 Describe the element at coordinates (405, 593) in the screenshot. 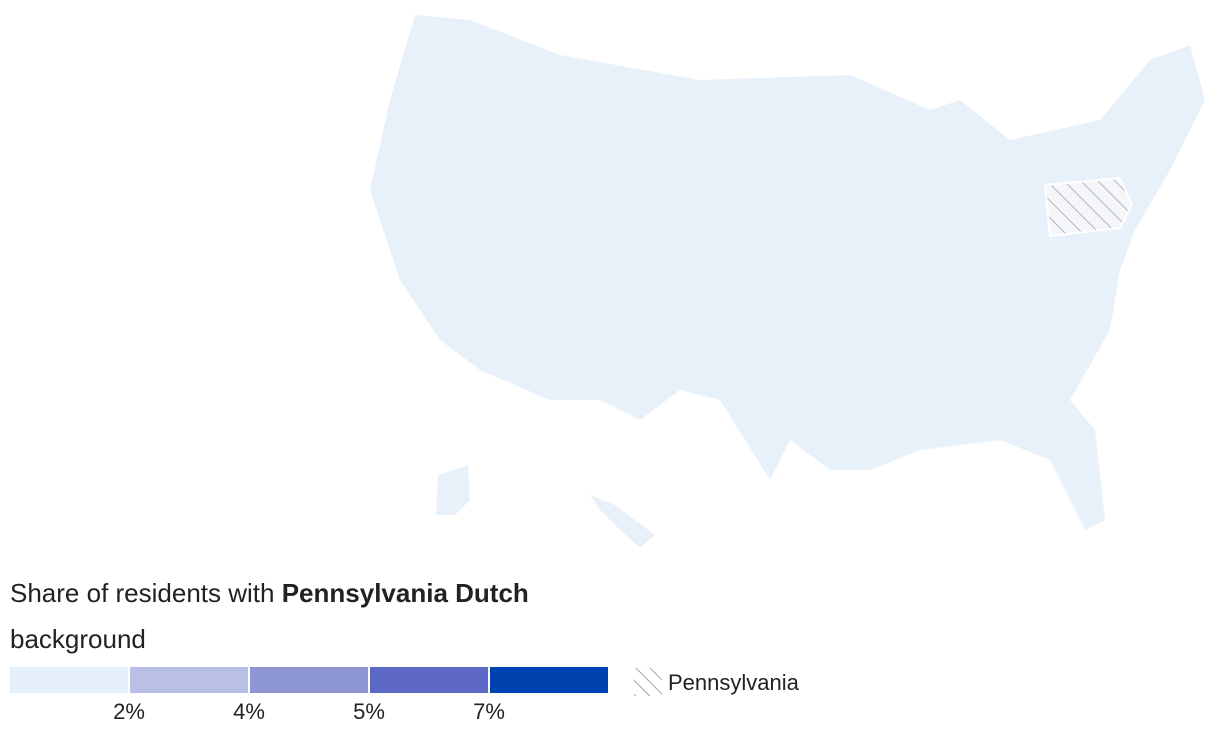

I see `legend-title-bold: Pennsylvania Dutch` at that location.